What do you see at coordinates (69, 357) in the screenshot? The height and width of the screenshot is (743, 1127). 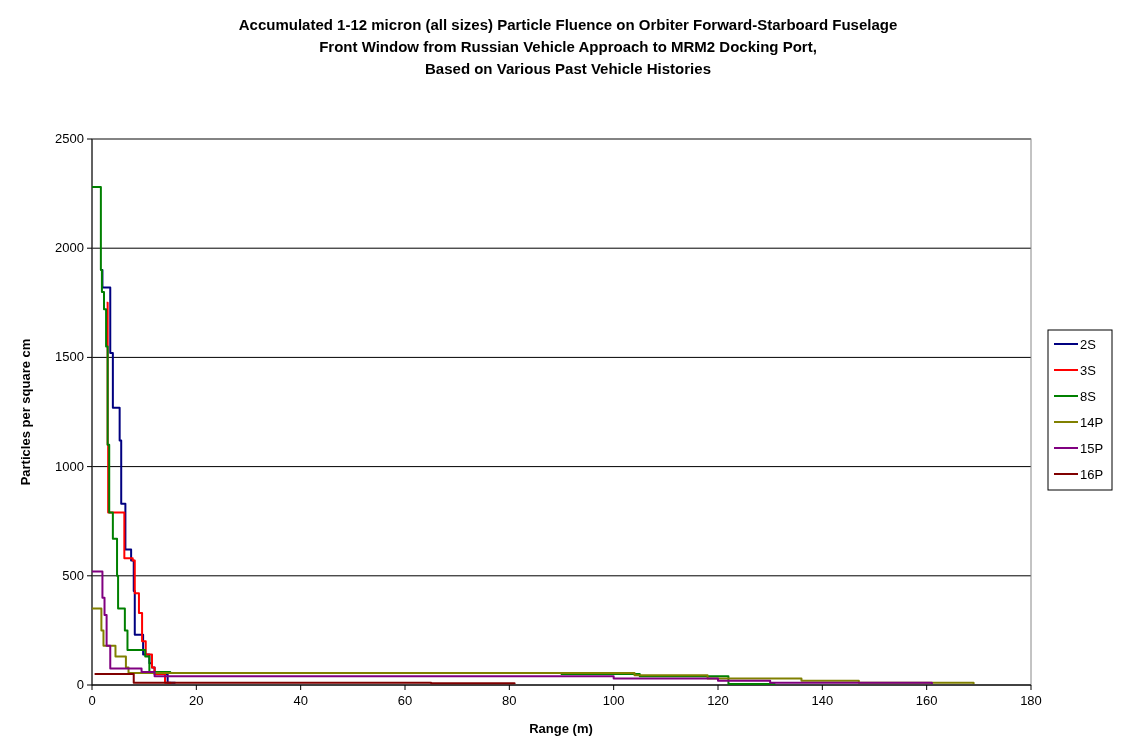 I see `y-tick-label: 1500` at bounding box center [69, 357].